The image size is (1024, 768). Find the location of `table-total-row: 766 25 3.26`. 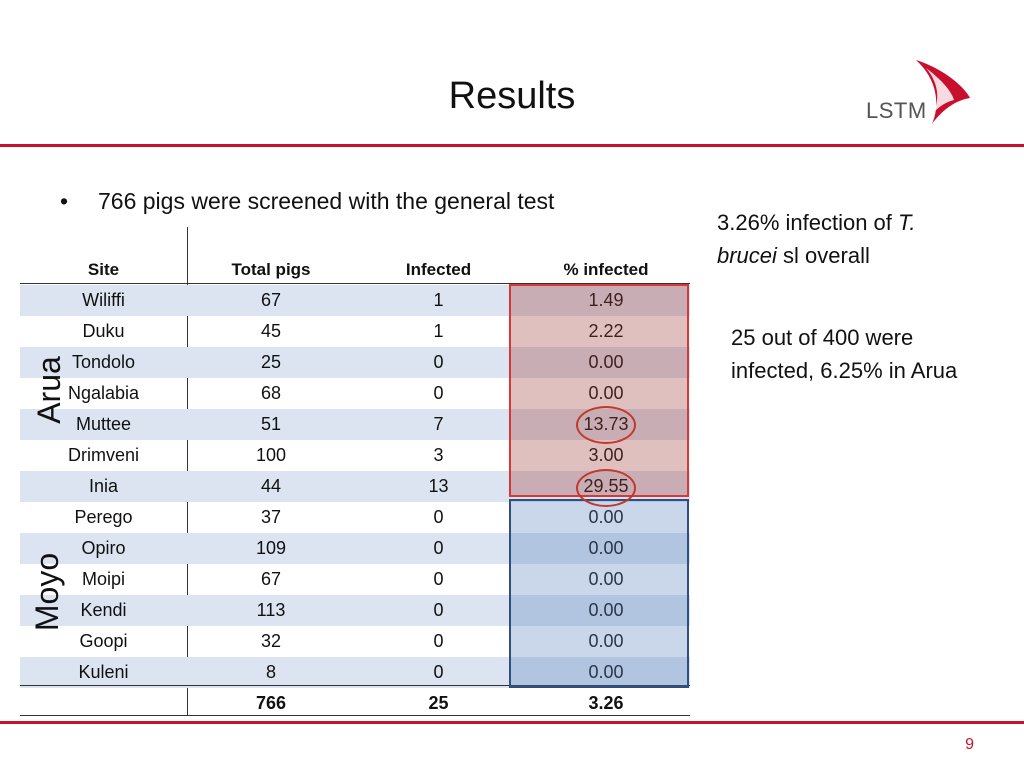

table-total-row: 766 25 3.26 is located at coordinates (355, 703).